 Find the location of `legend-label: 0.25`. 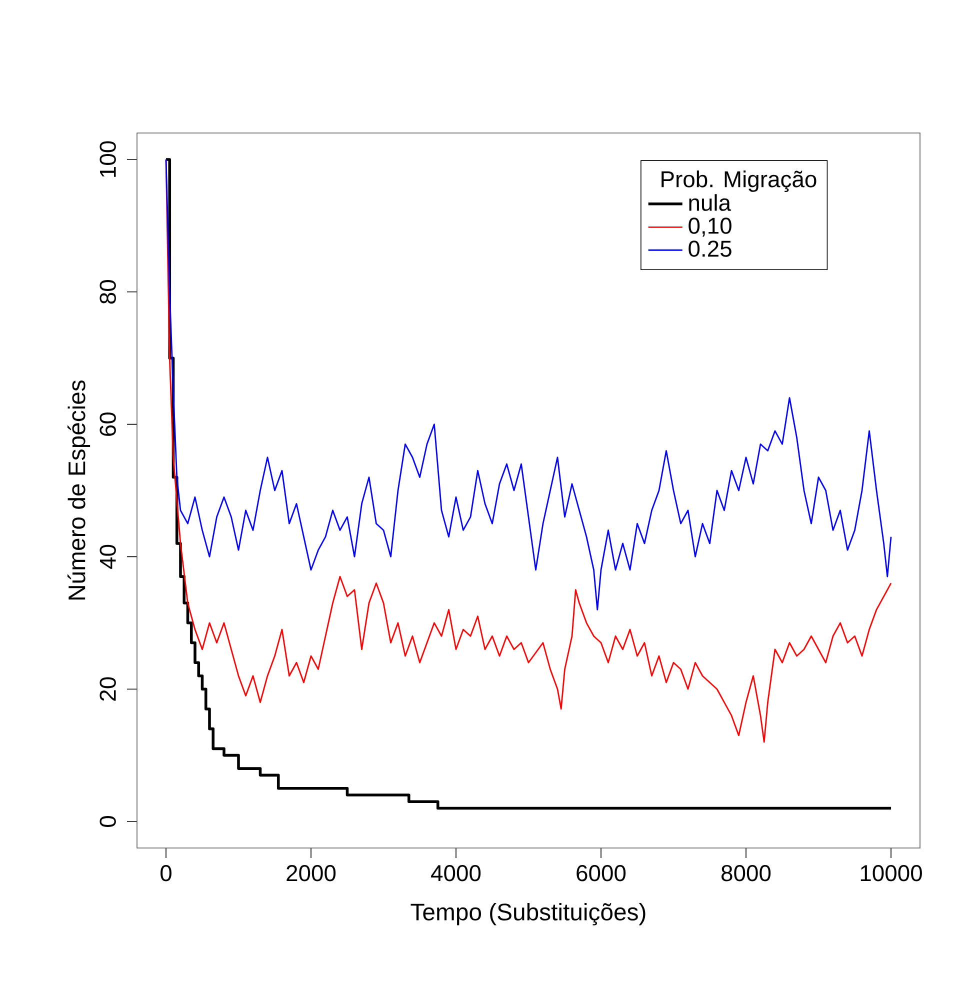

legend-label: 0.25 is located at coordinates (710, 248).